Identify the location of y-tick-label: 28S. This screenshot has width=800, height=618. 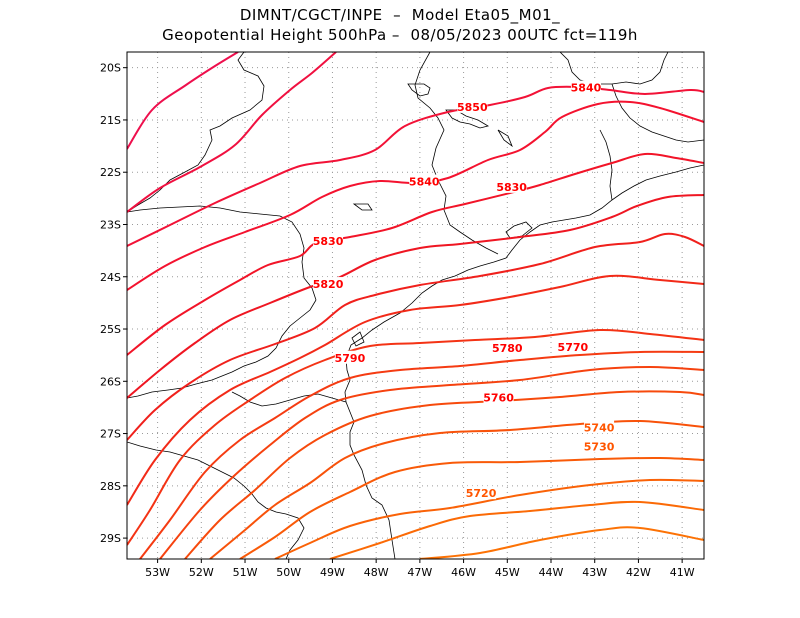
(110, 486).